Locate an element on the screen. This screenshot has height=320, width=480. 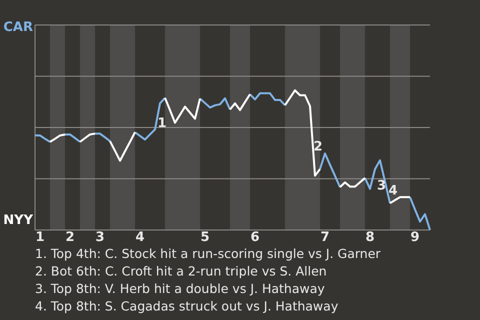
x-tick-label: 4 is located at coordinates (140, 237).